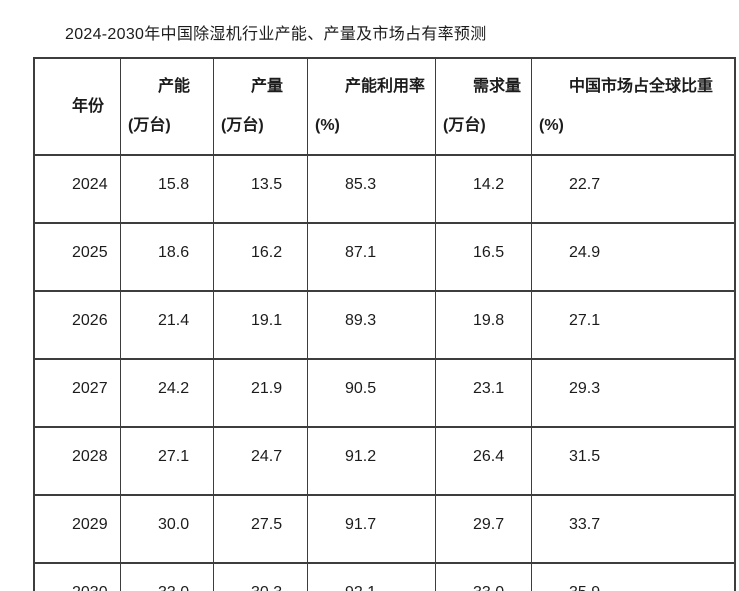 The height and width of the screenshot is (591, 739). I want to click on table-row: 2026 21.4 19.1 89.3 19.8 27.1, so click(384, 325).